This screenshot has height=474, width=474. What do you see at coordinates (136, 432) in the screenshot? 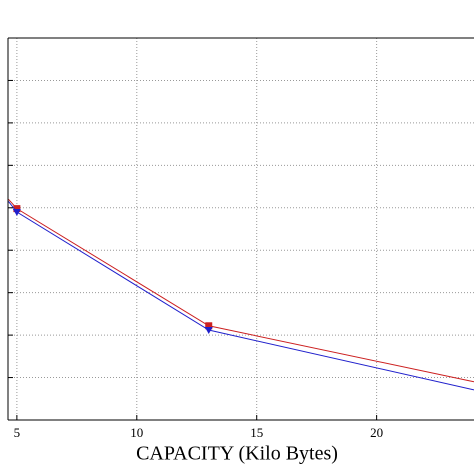
I see `x-tick-label: 10` at bounding box center [136, 432].